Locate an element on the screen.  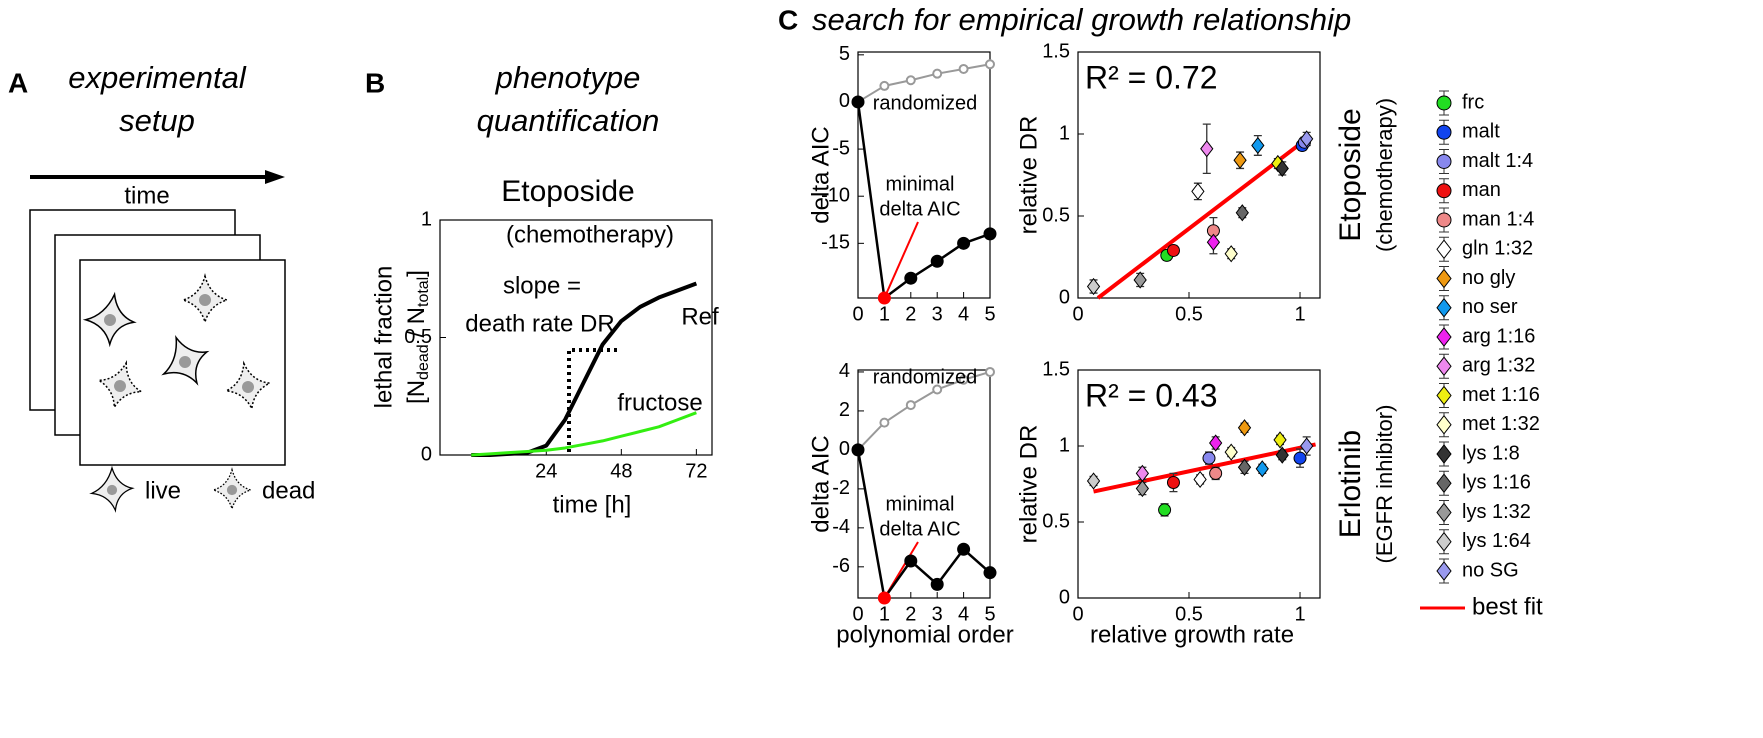
annotation: delta AIC is located at coordinates (919, 209).